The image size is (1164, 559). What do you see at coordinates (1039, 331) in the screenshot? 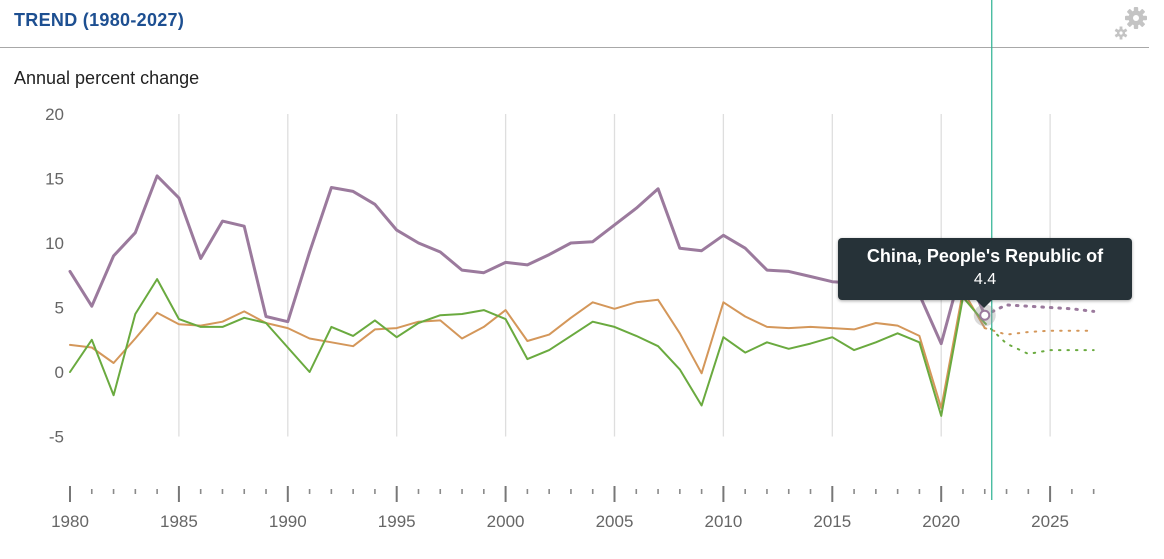
I see `projection-world` at bounding box center [1039, 331].